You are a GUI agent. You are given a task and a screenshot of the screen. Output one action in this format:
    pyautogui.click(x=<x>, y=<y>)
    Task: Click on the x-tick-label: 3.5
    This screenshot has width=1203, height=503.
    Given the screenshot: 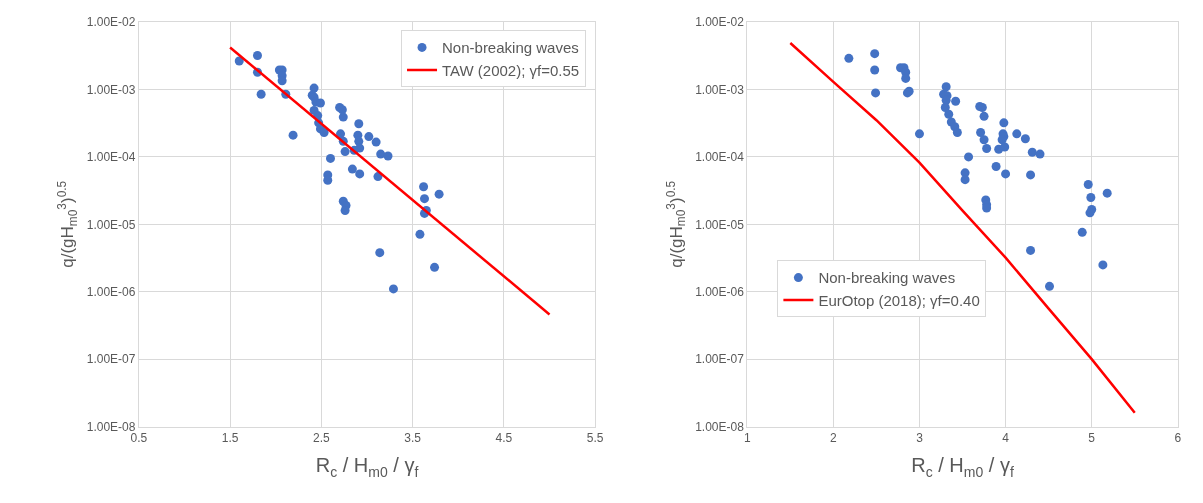 What is the action you would take?
    pyautogui.click(x=413, y=437)
    